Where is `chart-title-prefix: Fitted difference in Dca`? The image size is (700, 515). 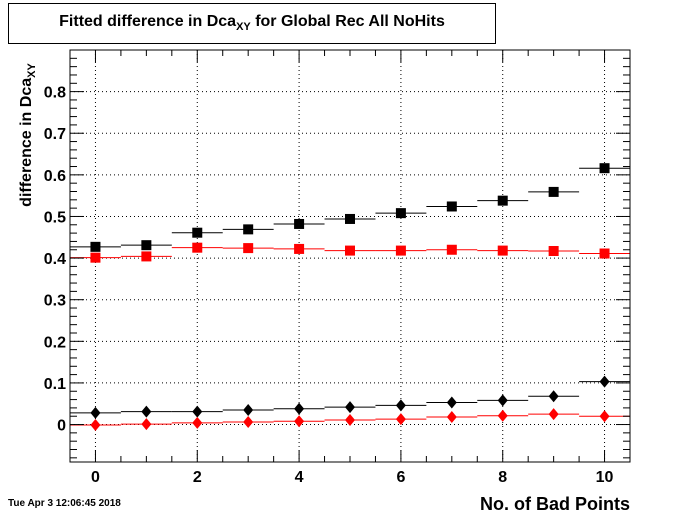 chart-title-prefix: Fitted difference in Dca is located at coordinates (148, 21).